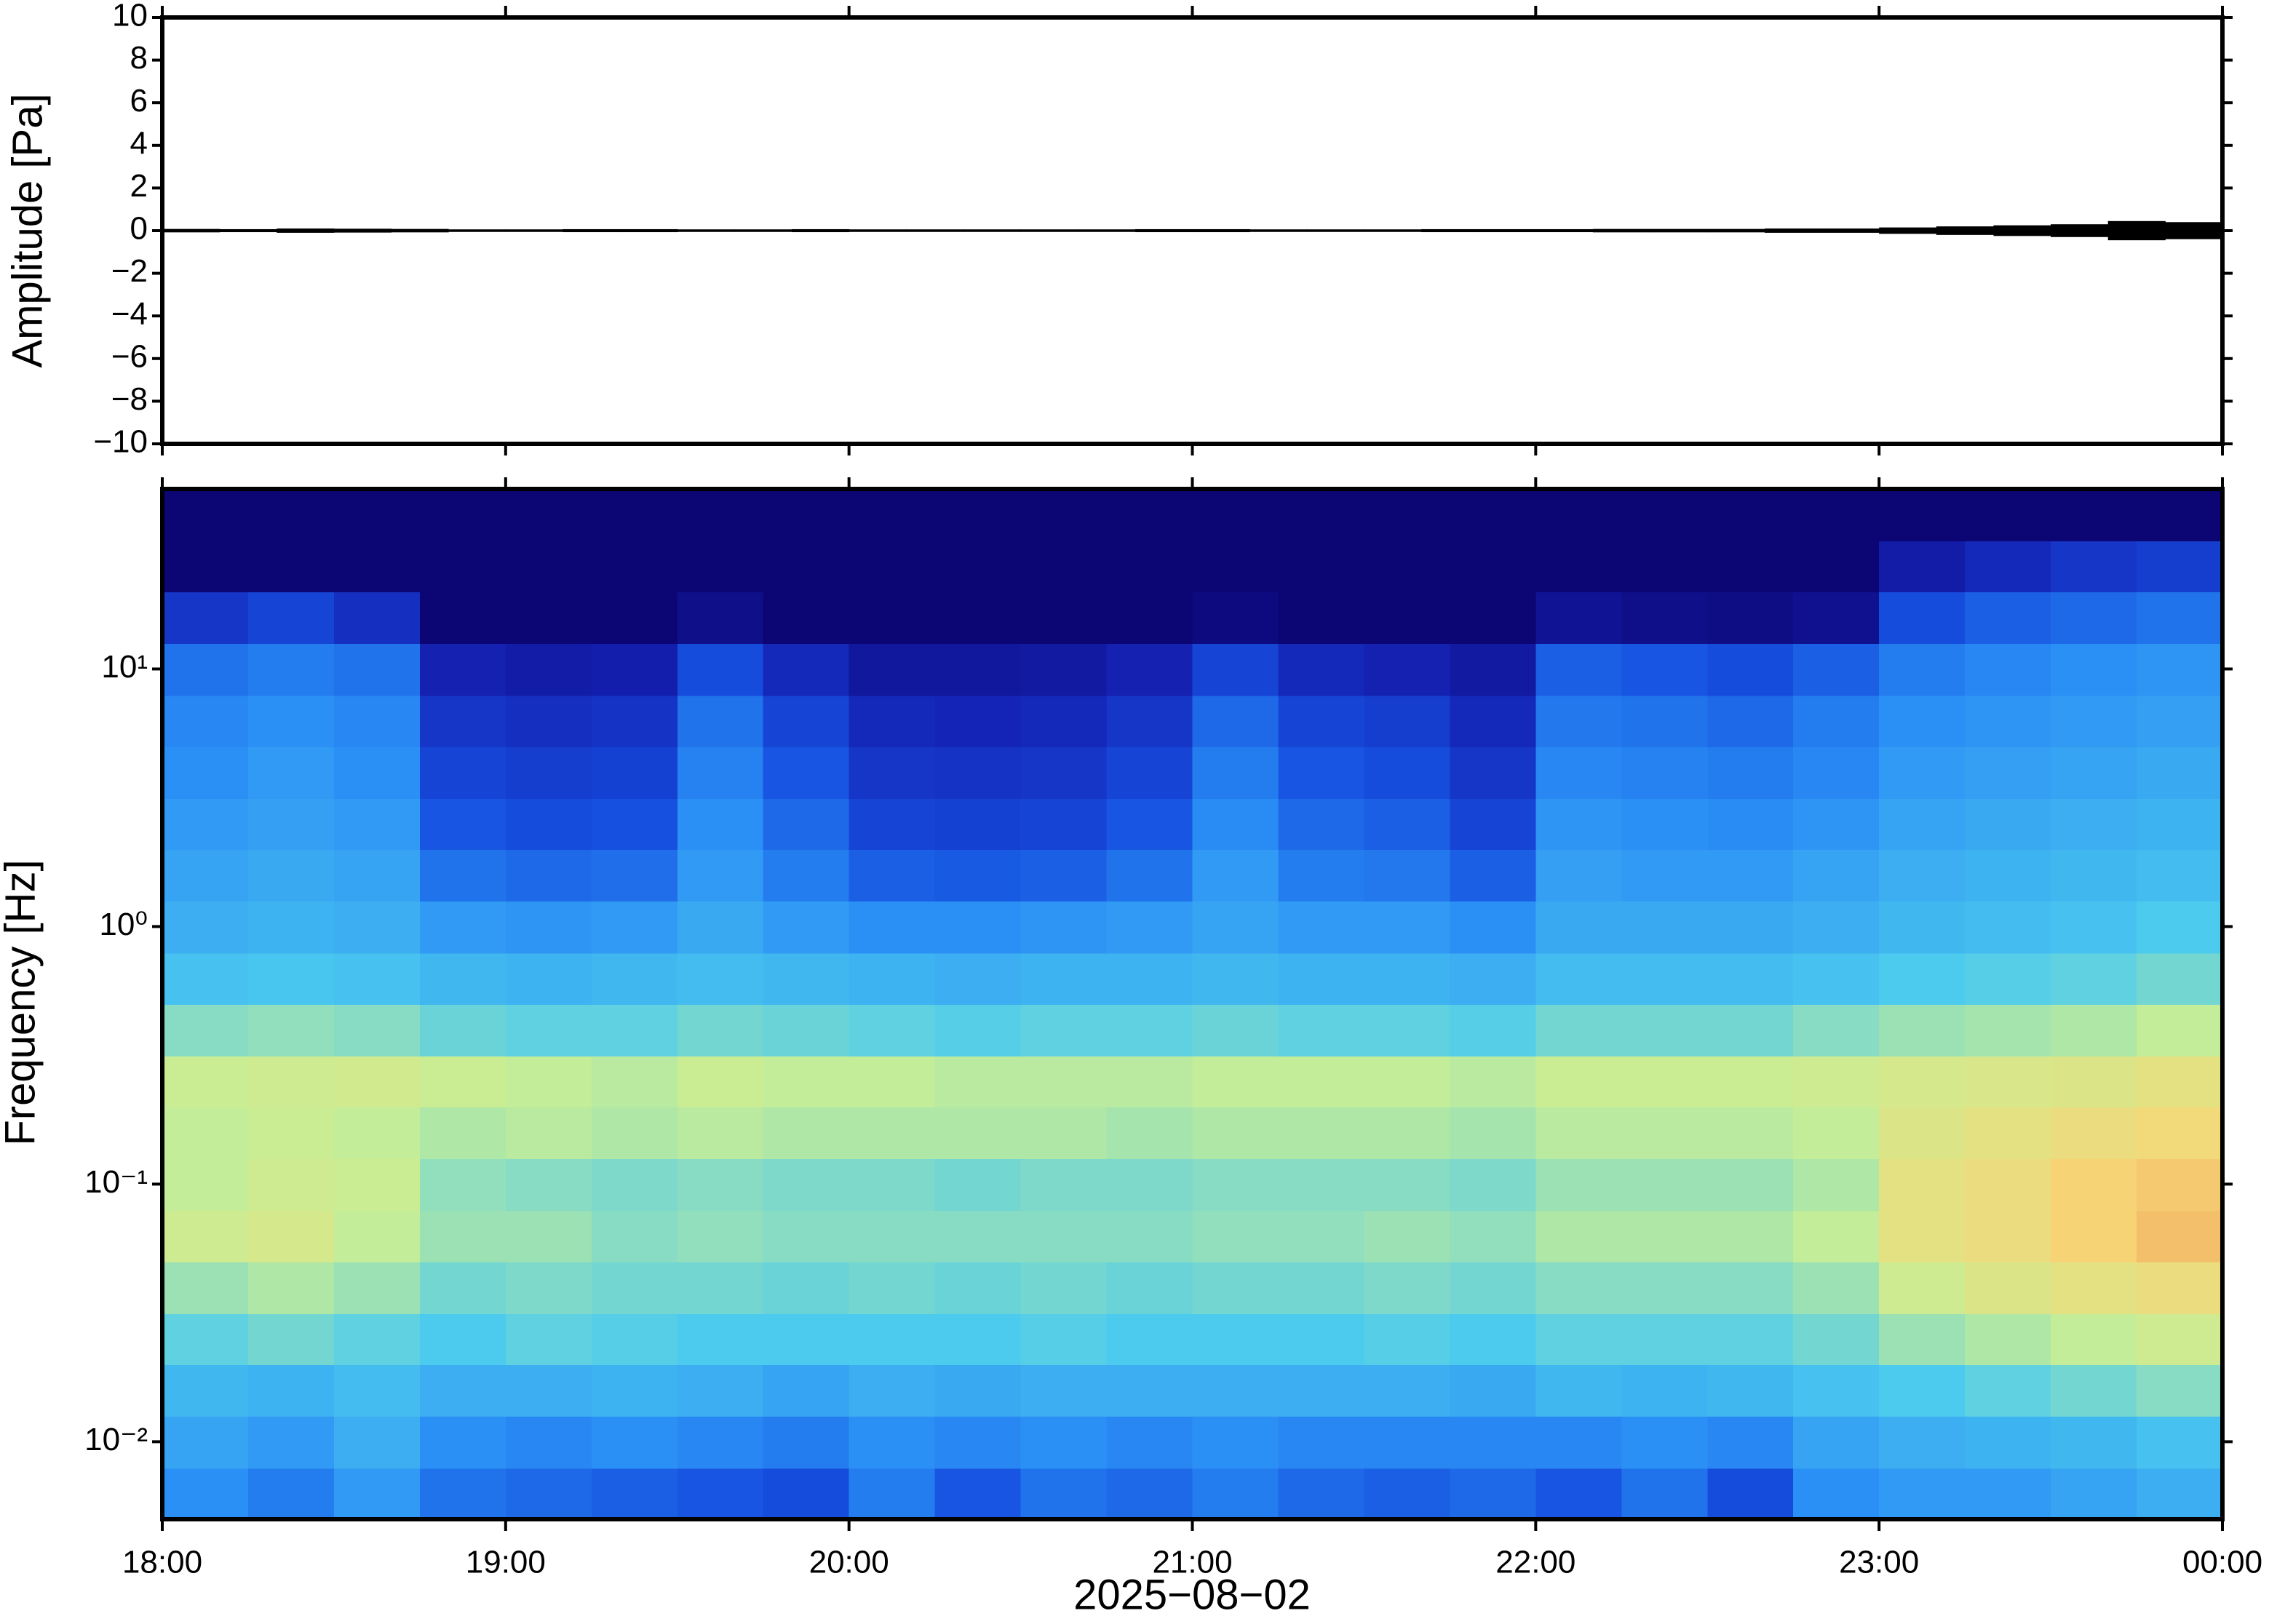 This screenshot has height=1624, width=2269. I want to click on y-tick-label: 4, so click(139, 143).